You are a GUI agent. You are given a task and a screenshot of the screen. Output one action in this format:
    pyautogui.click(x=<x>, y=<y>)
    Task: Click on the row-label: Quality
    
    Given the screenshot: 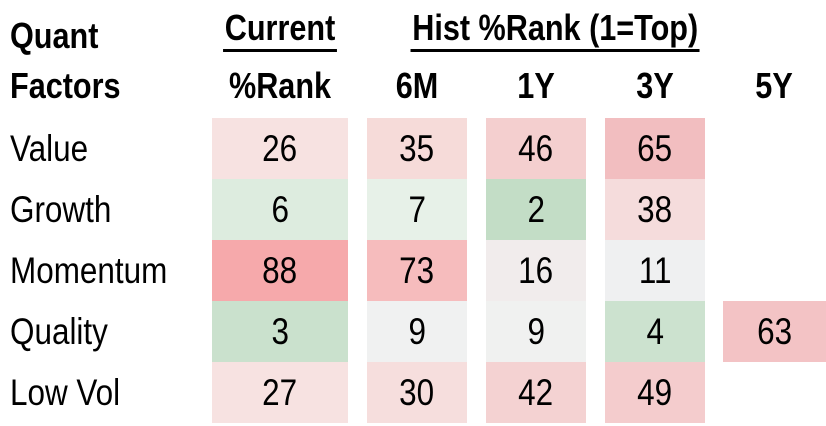 What is the action you would take?
    pyautogui.click(x=67, y=331)
    